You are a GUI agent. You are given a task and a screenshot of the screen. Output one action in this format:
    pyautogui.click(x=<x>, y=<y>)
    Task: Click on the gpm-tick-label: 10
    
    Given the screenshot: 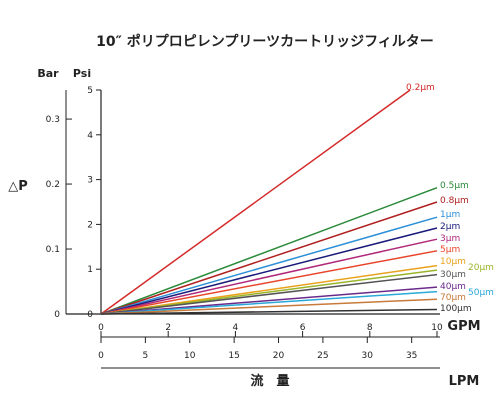 What is the action you would take?
    pyautogui.click(x=437, y=328)
    